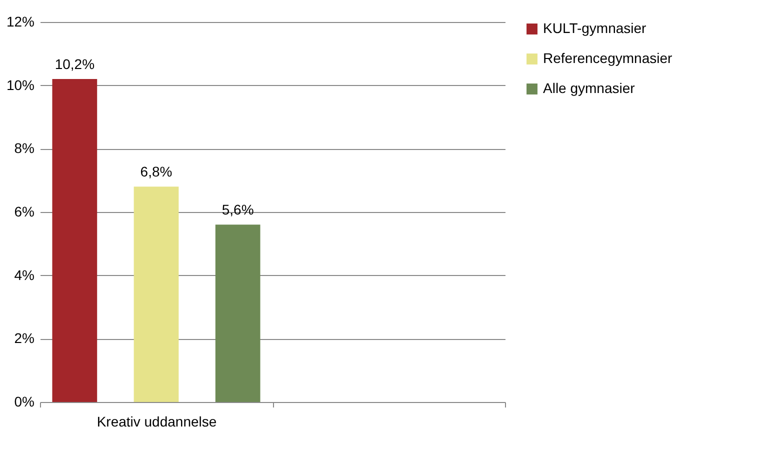  What do you see at coordinates (24, 212) in the screenshot?
I see `y-tick-label: 6%` at bounding box center [24, 212].